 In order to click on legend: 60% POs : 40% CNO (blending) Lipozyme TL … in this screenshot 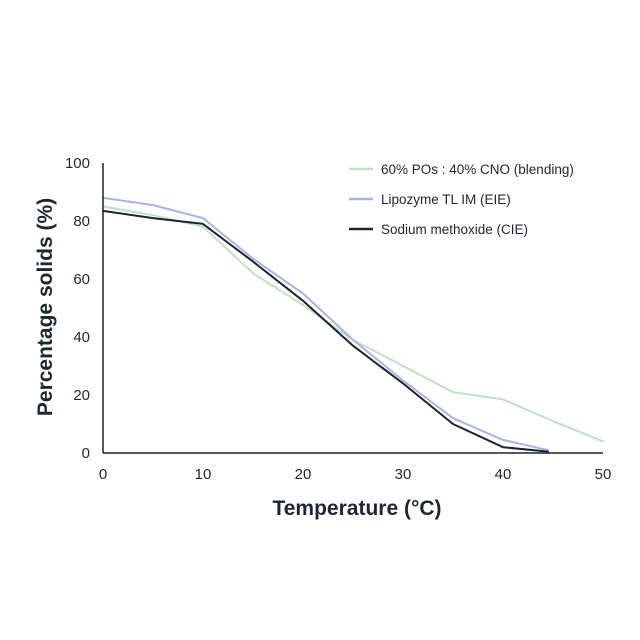, I will do `click(461, 199)`.